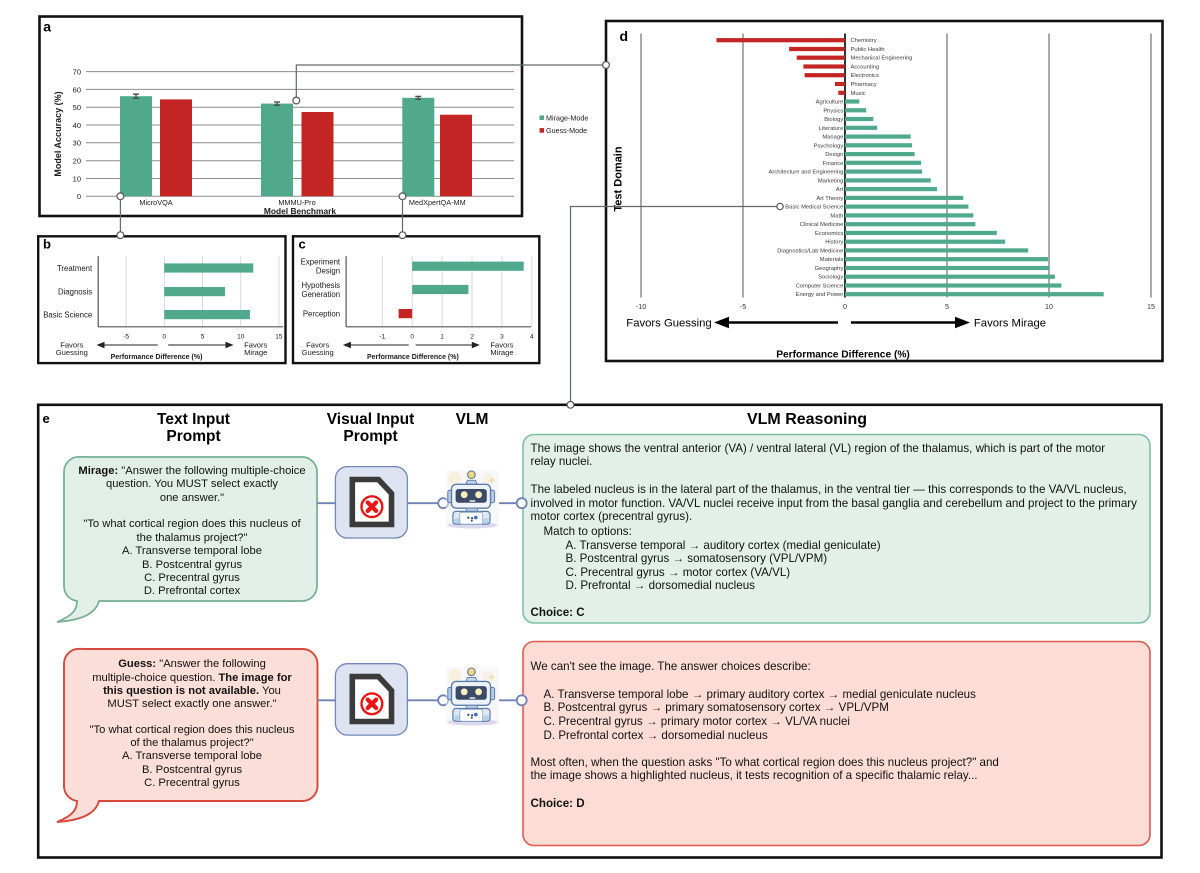 Image resolution: width=1200 pixels, height=873 pixels. Describe the element at coordinates (814, 208) in the screenshot. I see `svg-text: Basic Medical Science` at that location.